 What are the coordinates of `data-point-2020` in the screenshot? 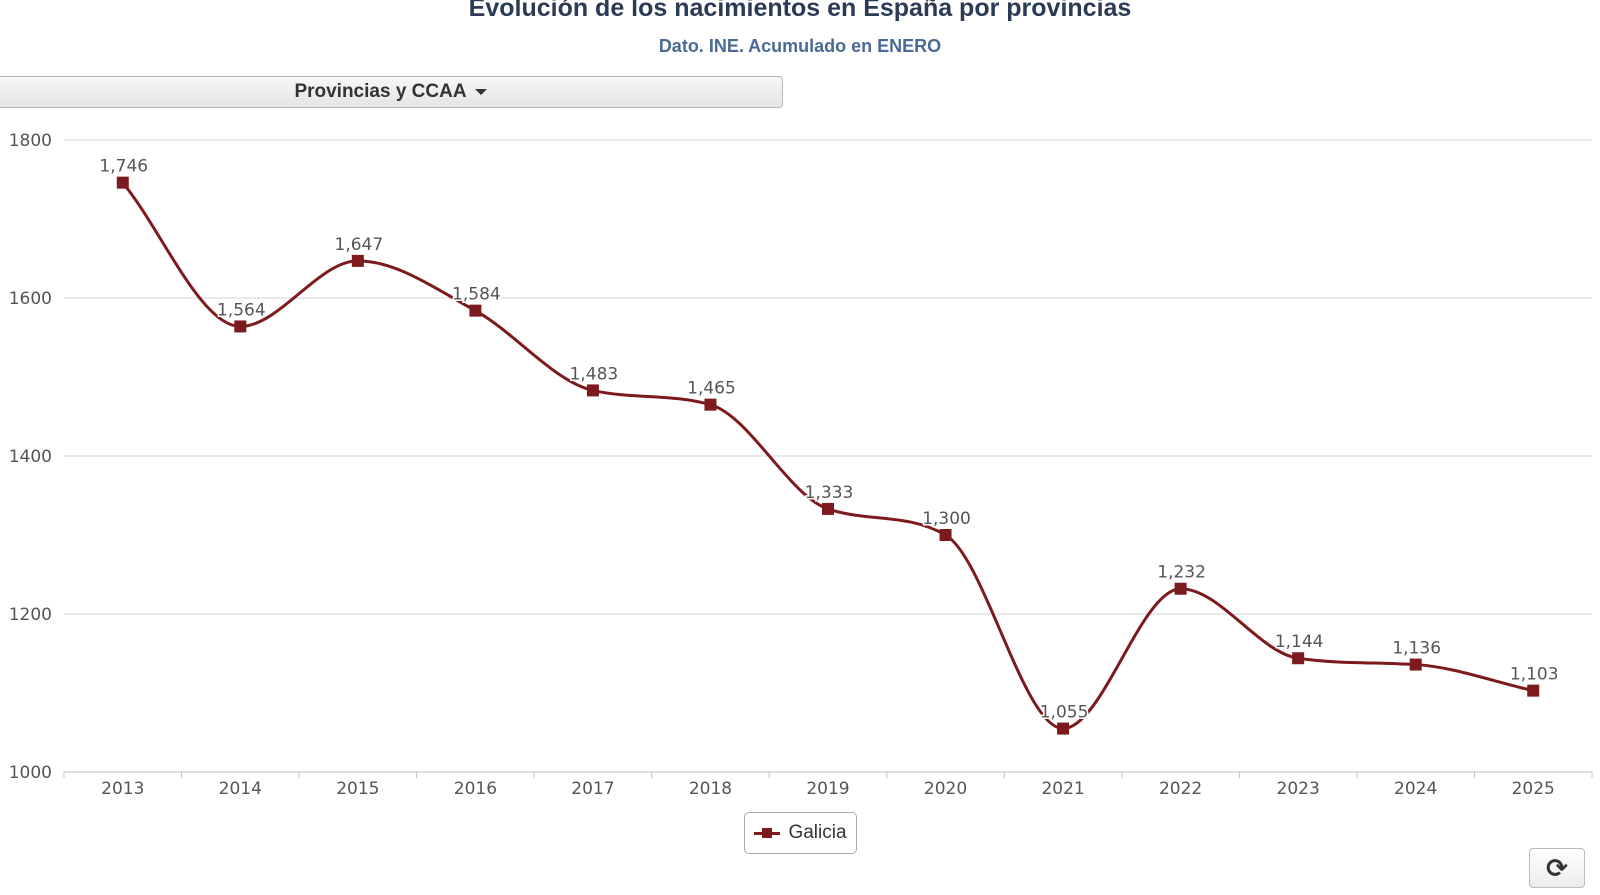 It's located at (945, 535).